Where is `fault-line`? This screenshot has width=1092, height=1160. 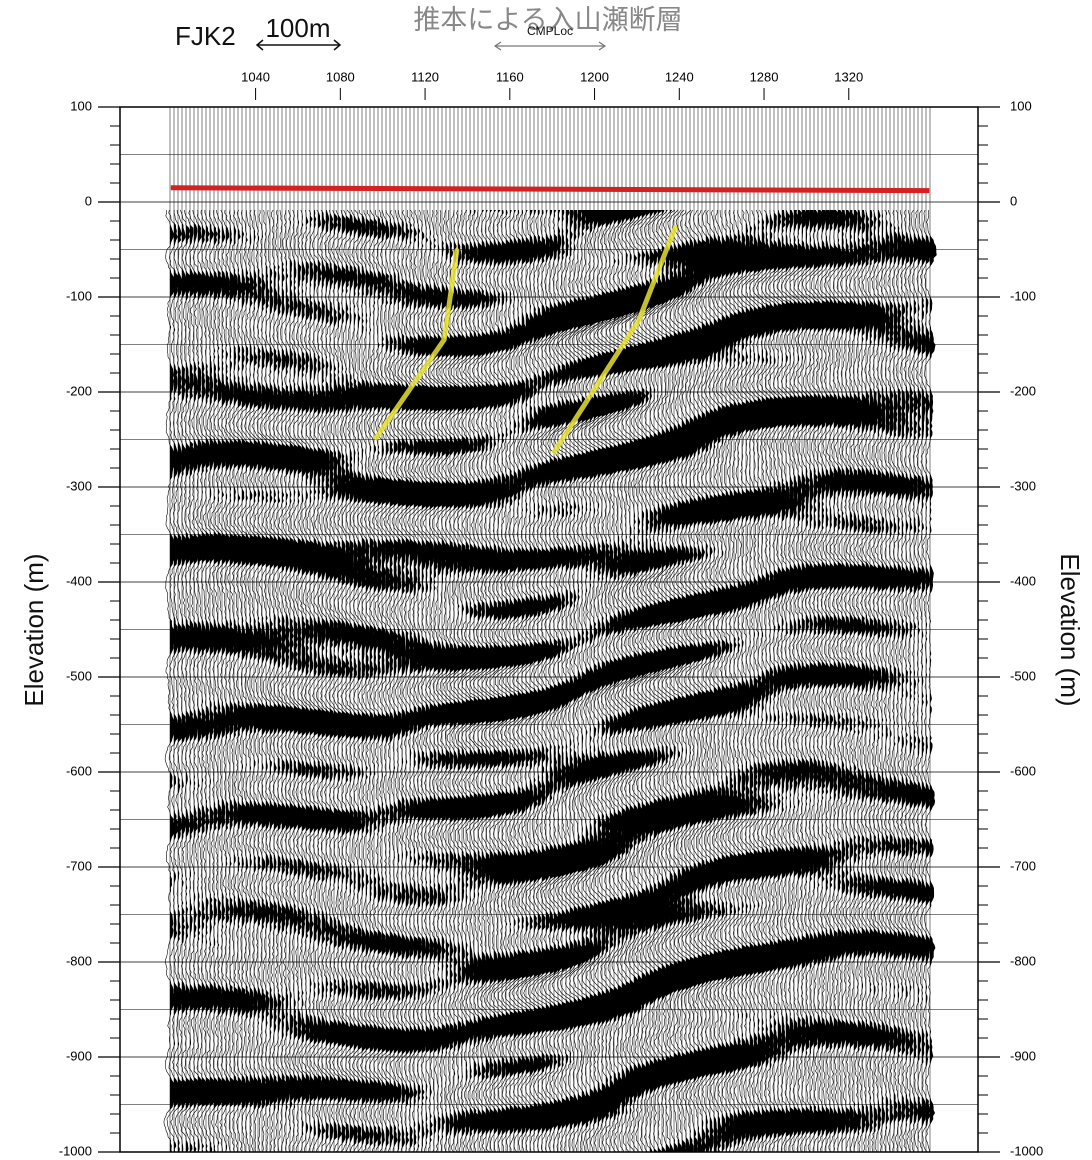
fault-line is located at coordinates (614, 340).